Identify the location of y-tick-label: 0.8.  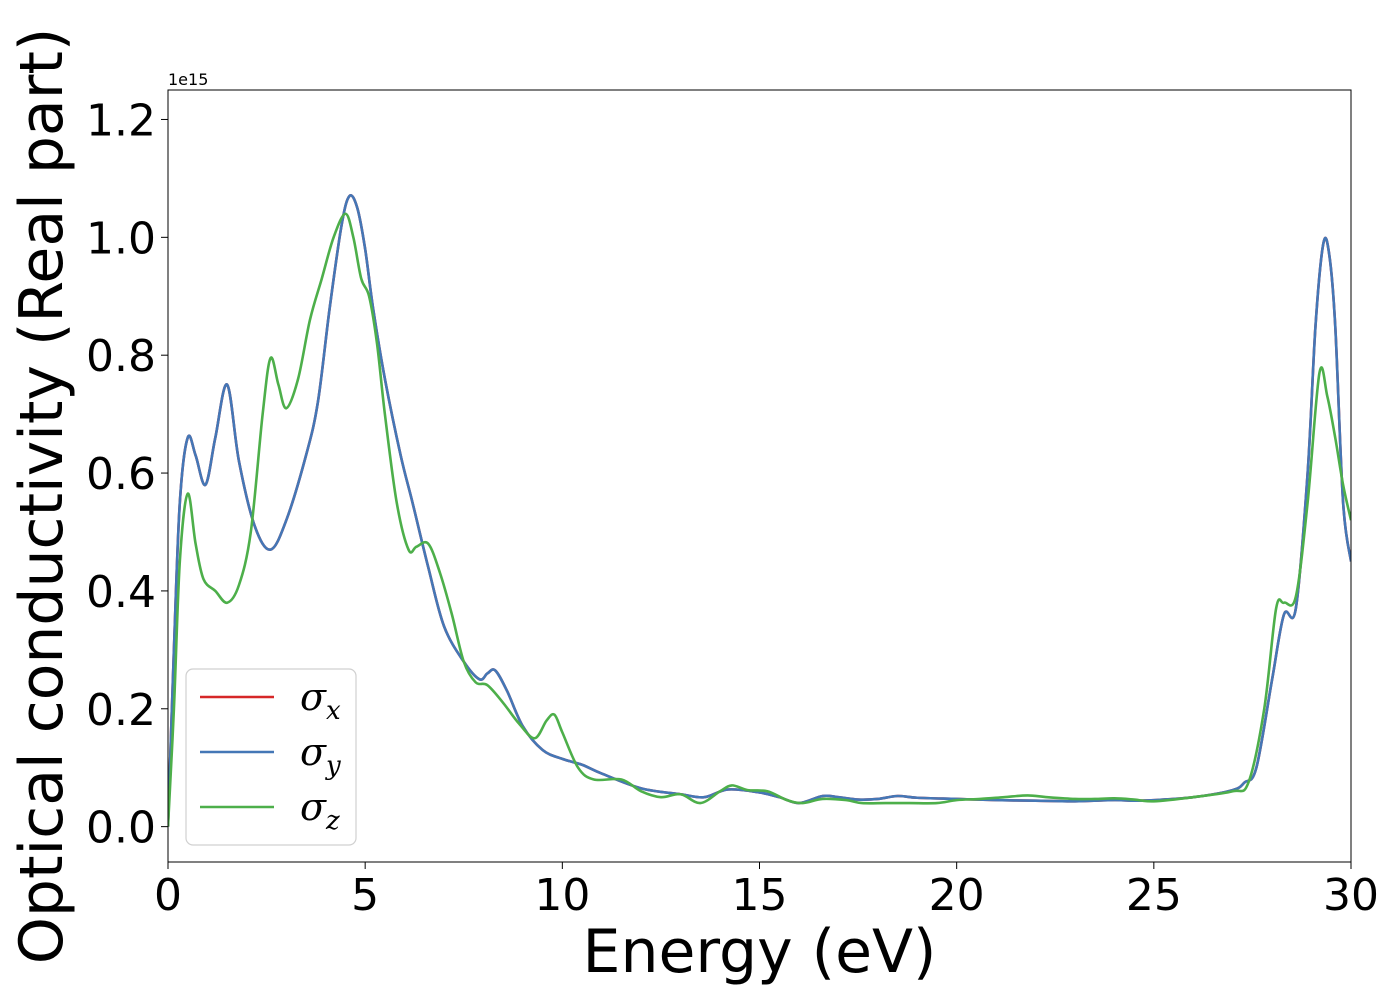
(121, 356).